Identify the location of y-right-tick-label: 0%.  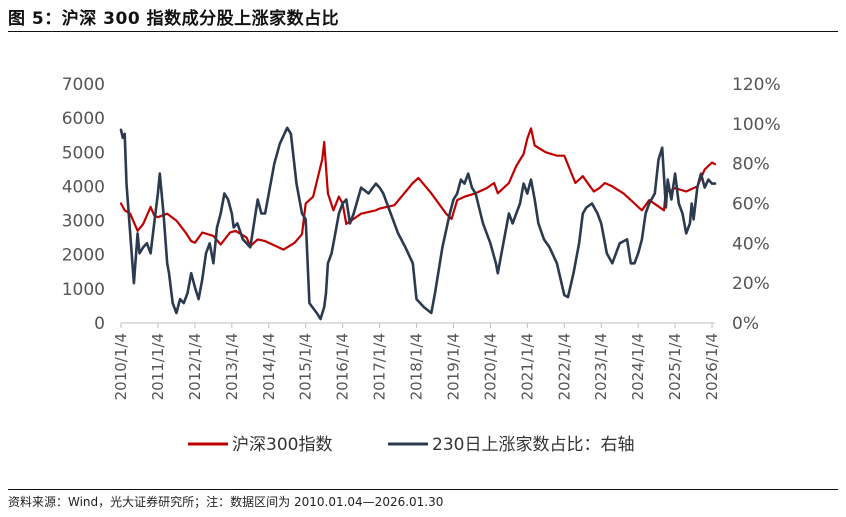
(745, 324).